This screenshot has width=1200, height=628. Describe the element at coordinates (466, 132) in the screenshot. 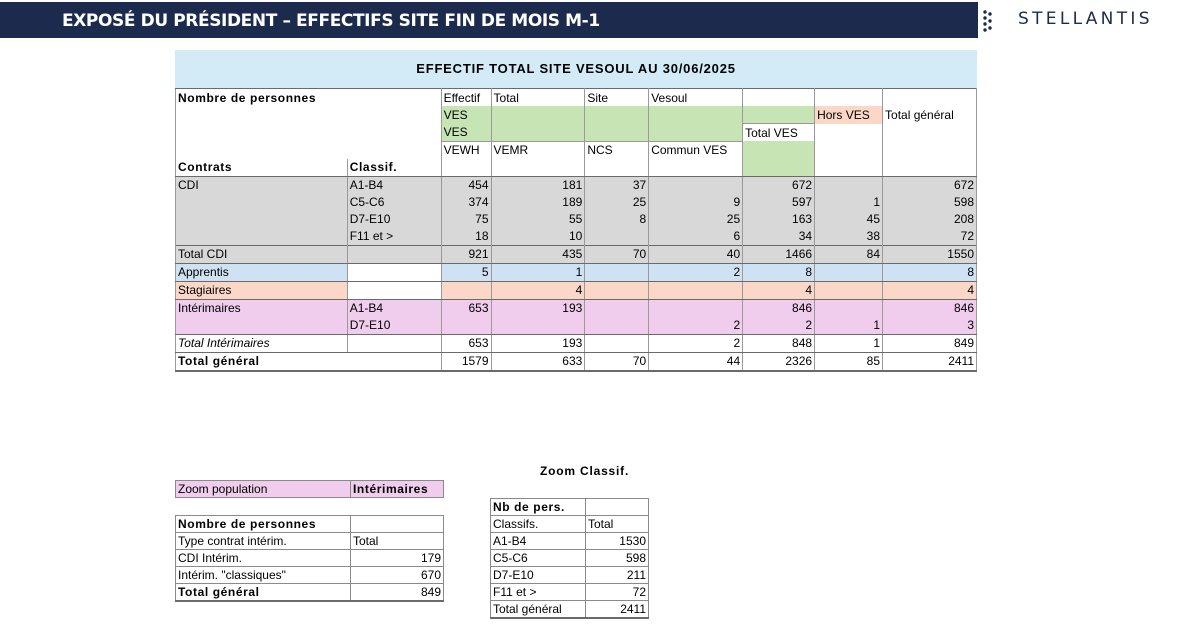

I see `level2-ves: VES` at that location.